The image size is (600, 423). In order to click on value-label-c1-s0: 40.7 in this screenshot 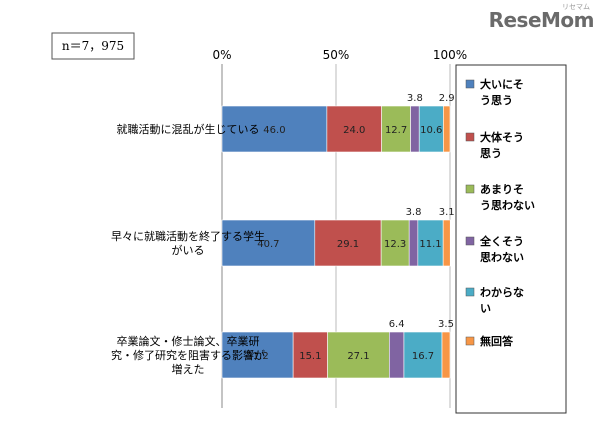, I will do `click(268, 244)`.